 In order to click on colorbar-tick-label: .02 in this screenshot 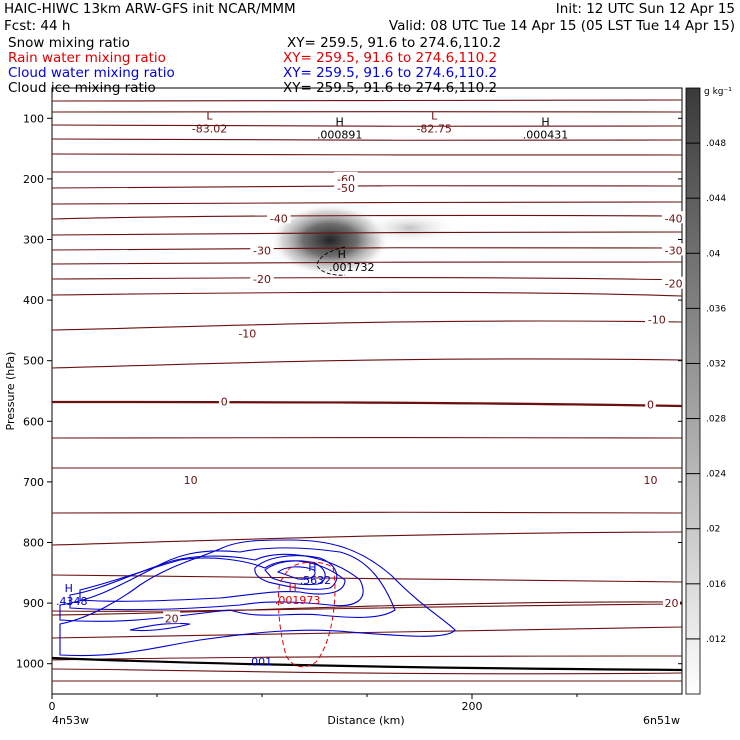, I will do `click(713, 530)`.